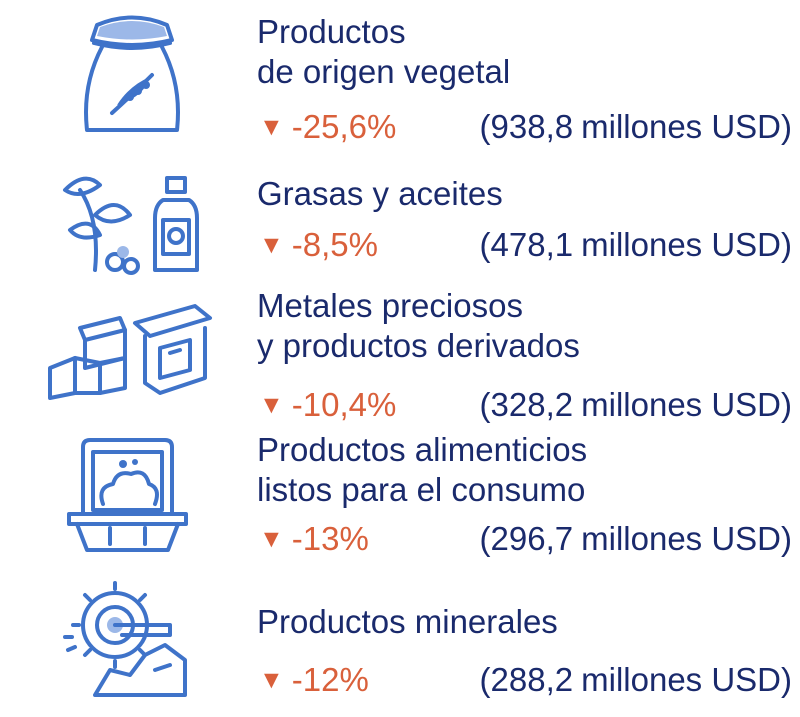 This screenshot has height=717, width=800. What do you see at coordinates (152, 75) in the screenshot?
I see `grain-sack-icon` at bounding box center [152, 75].